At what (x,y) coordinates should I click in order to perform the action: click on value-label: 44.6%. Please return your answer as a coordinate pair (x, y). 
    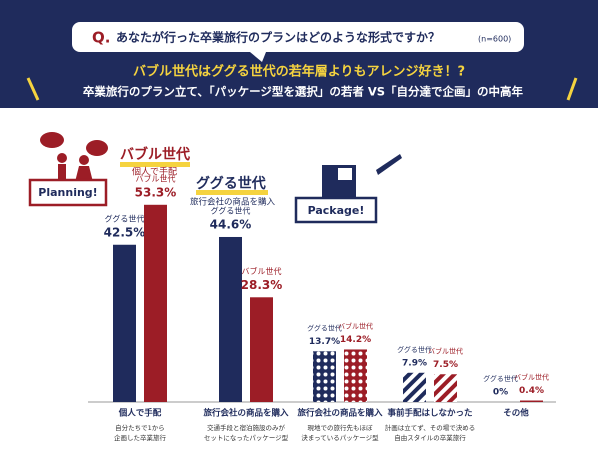
    Looking at the image, I should click on (231, 224).